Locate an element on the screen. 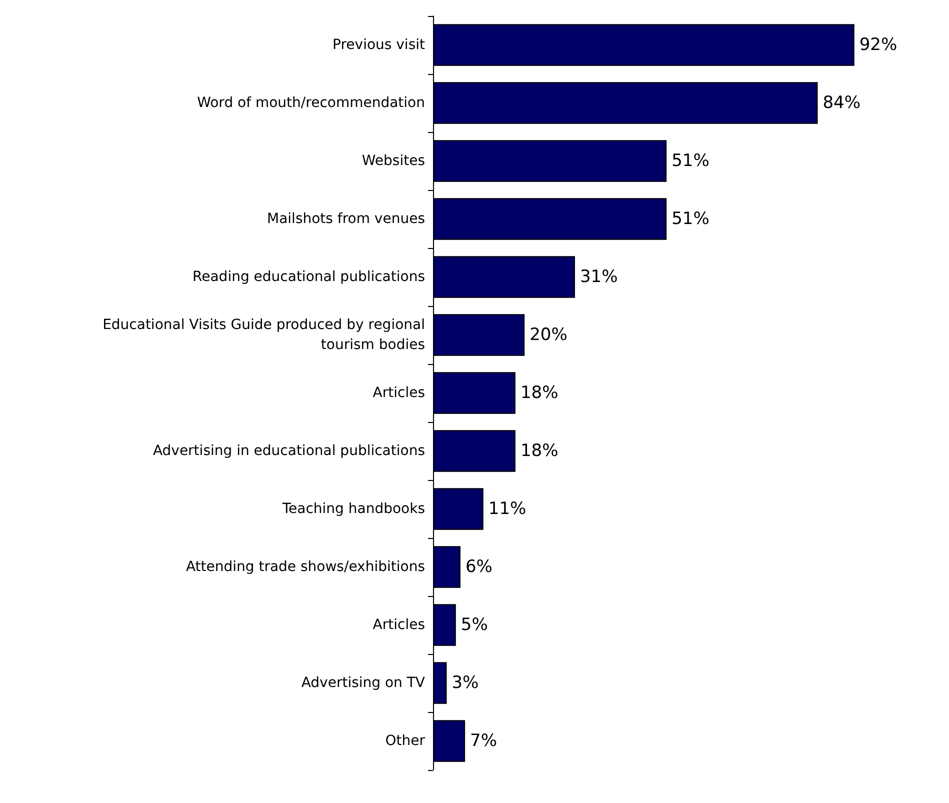 Image resolution: width=949 pixels, height=803 pixels. y-tick-label: Mailshots from venues is located at coordinates (346, 219).